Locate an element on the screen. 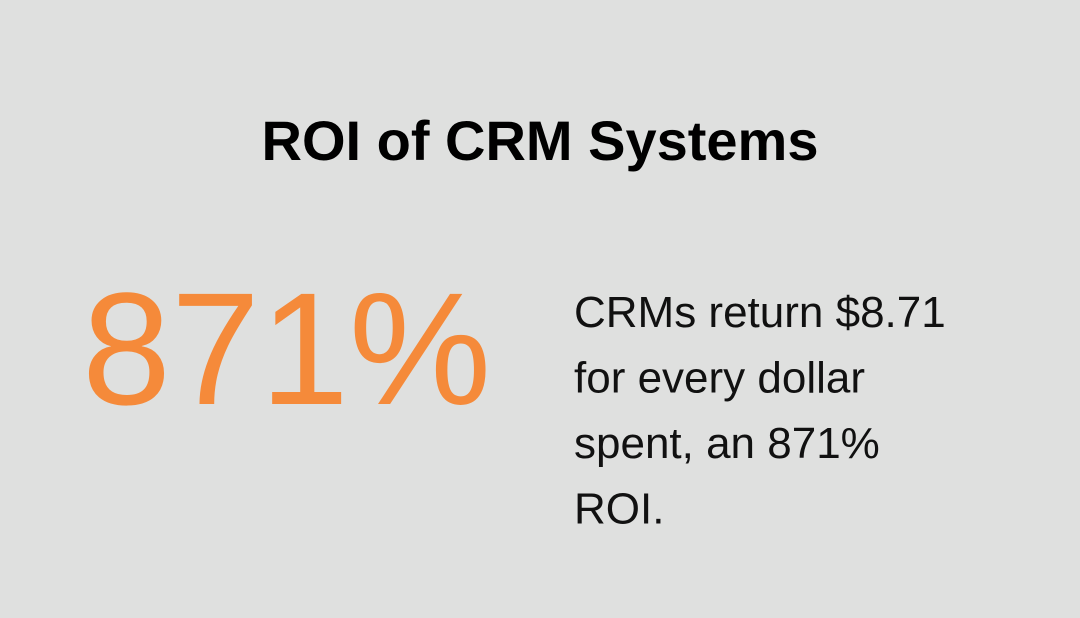 The height and width of the screenshot is (618, 1080). stat: 871% is located at coordinates (286, 348).